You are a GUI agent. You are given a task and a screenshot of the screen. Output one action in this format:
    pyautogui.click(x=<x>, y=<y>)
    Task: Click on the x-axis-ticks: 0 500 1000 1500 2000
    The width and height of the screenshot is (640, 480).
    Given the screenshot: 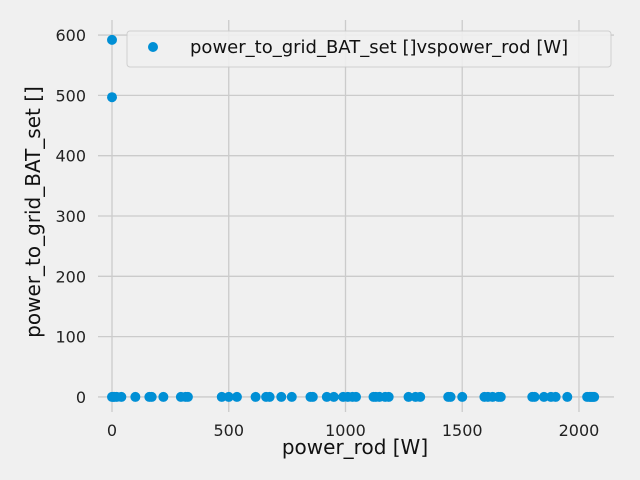 What is the action you would take?
    pyautogui.click(x=353, y=430)
    